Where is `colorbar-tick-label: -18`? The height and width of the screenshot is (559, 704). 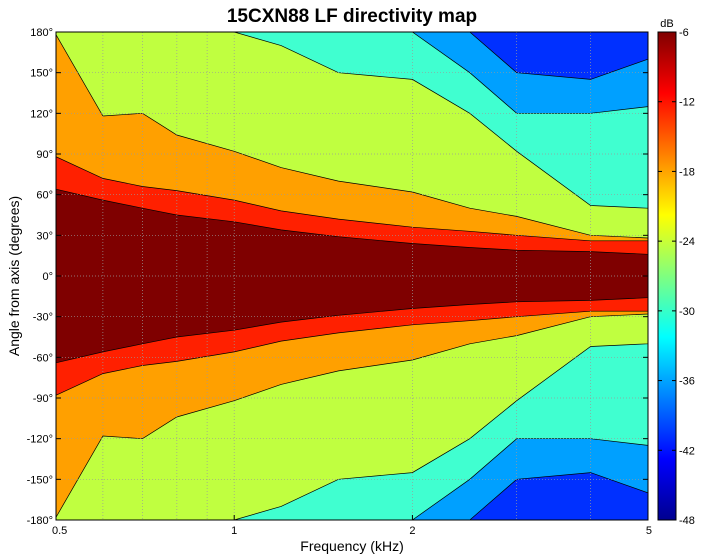 colorbar-tick-label: -18 is located at coordinates (687, 172).